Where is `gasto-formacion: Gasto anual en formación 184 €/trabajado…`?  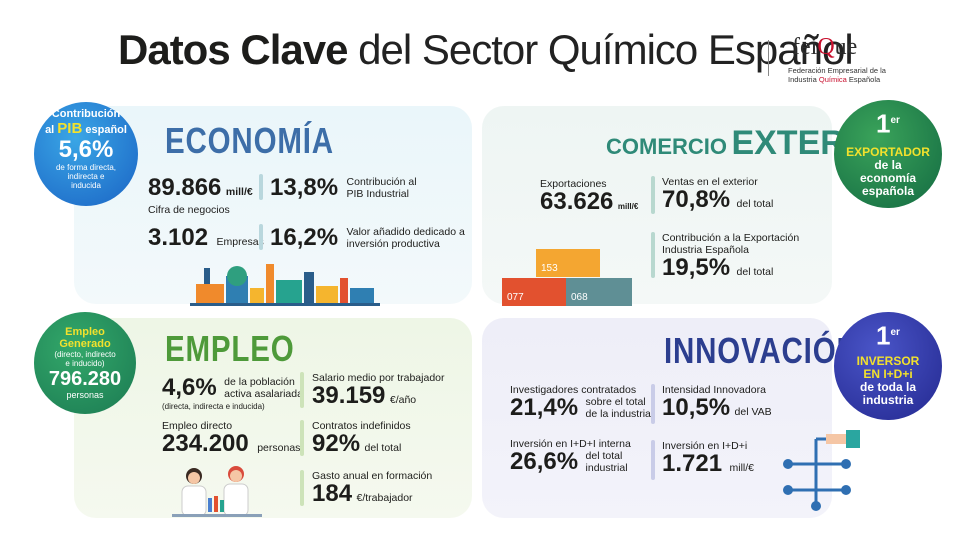
gasto-formacion: Gasto anual en formación 184 €/trabajado… is located at coordinates (372, 488).